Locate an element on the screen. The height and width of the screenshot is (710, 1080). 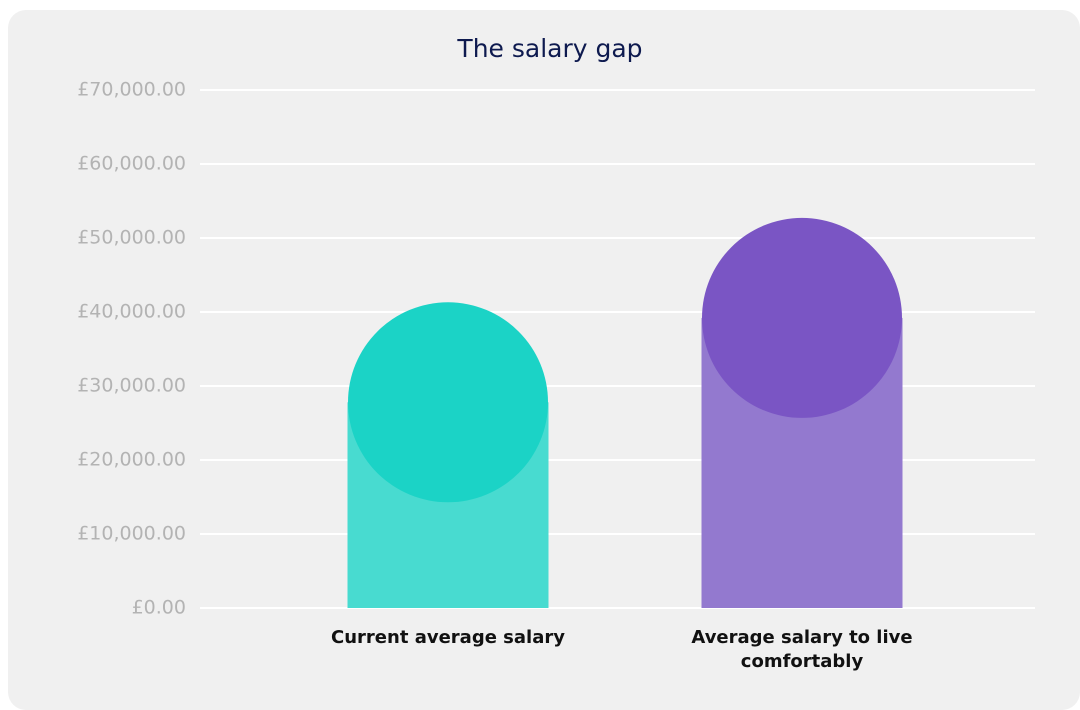
y-tick-label: £40,000.00 is located at coordinates (131, 312).